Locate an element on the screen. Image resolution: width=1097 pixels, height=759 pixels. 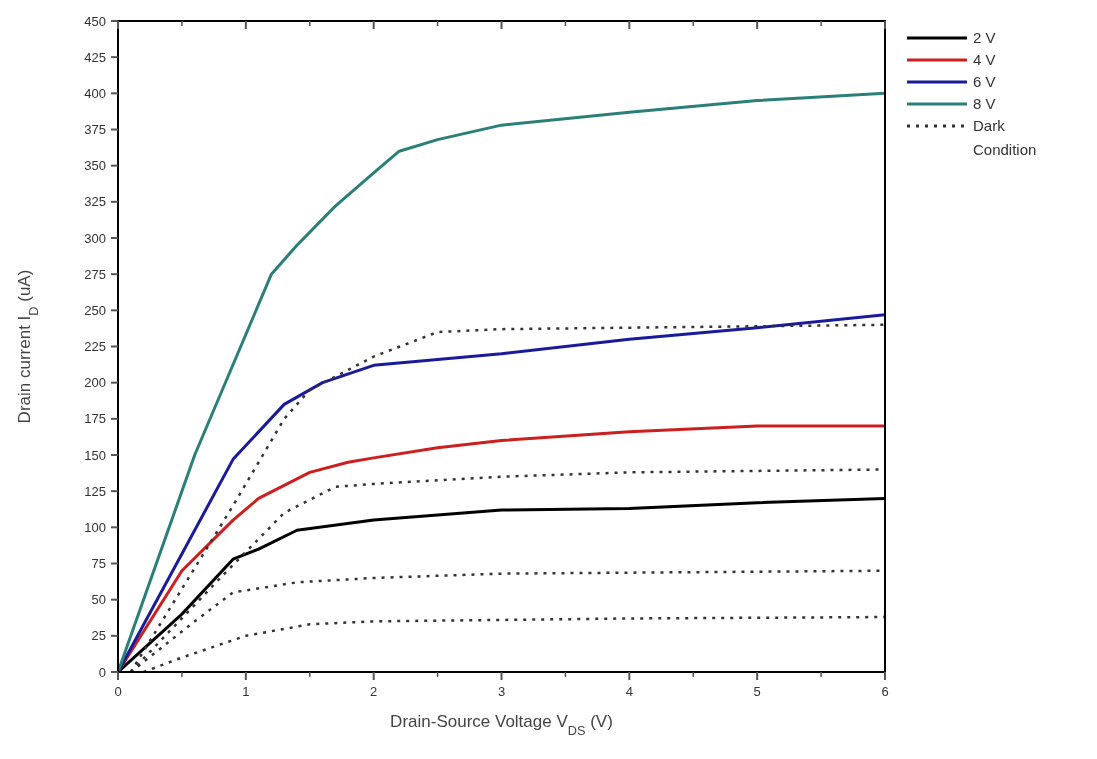
y-tick-label: 250 is located at coordinates (95, 310).